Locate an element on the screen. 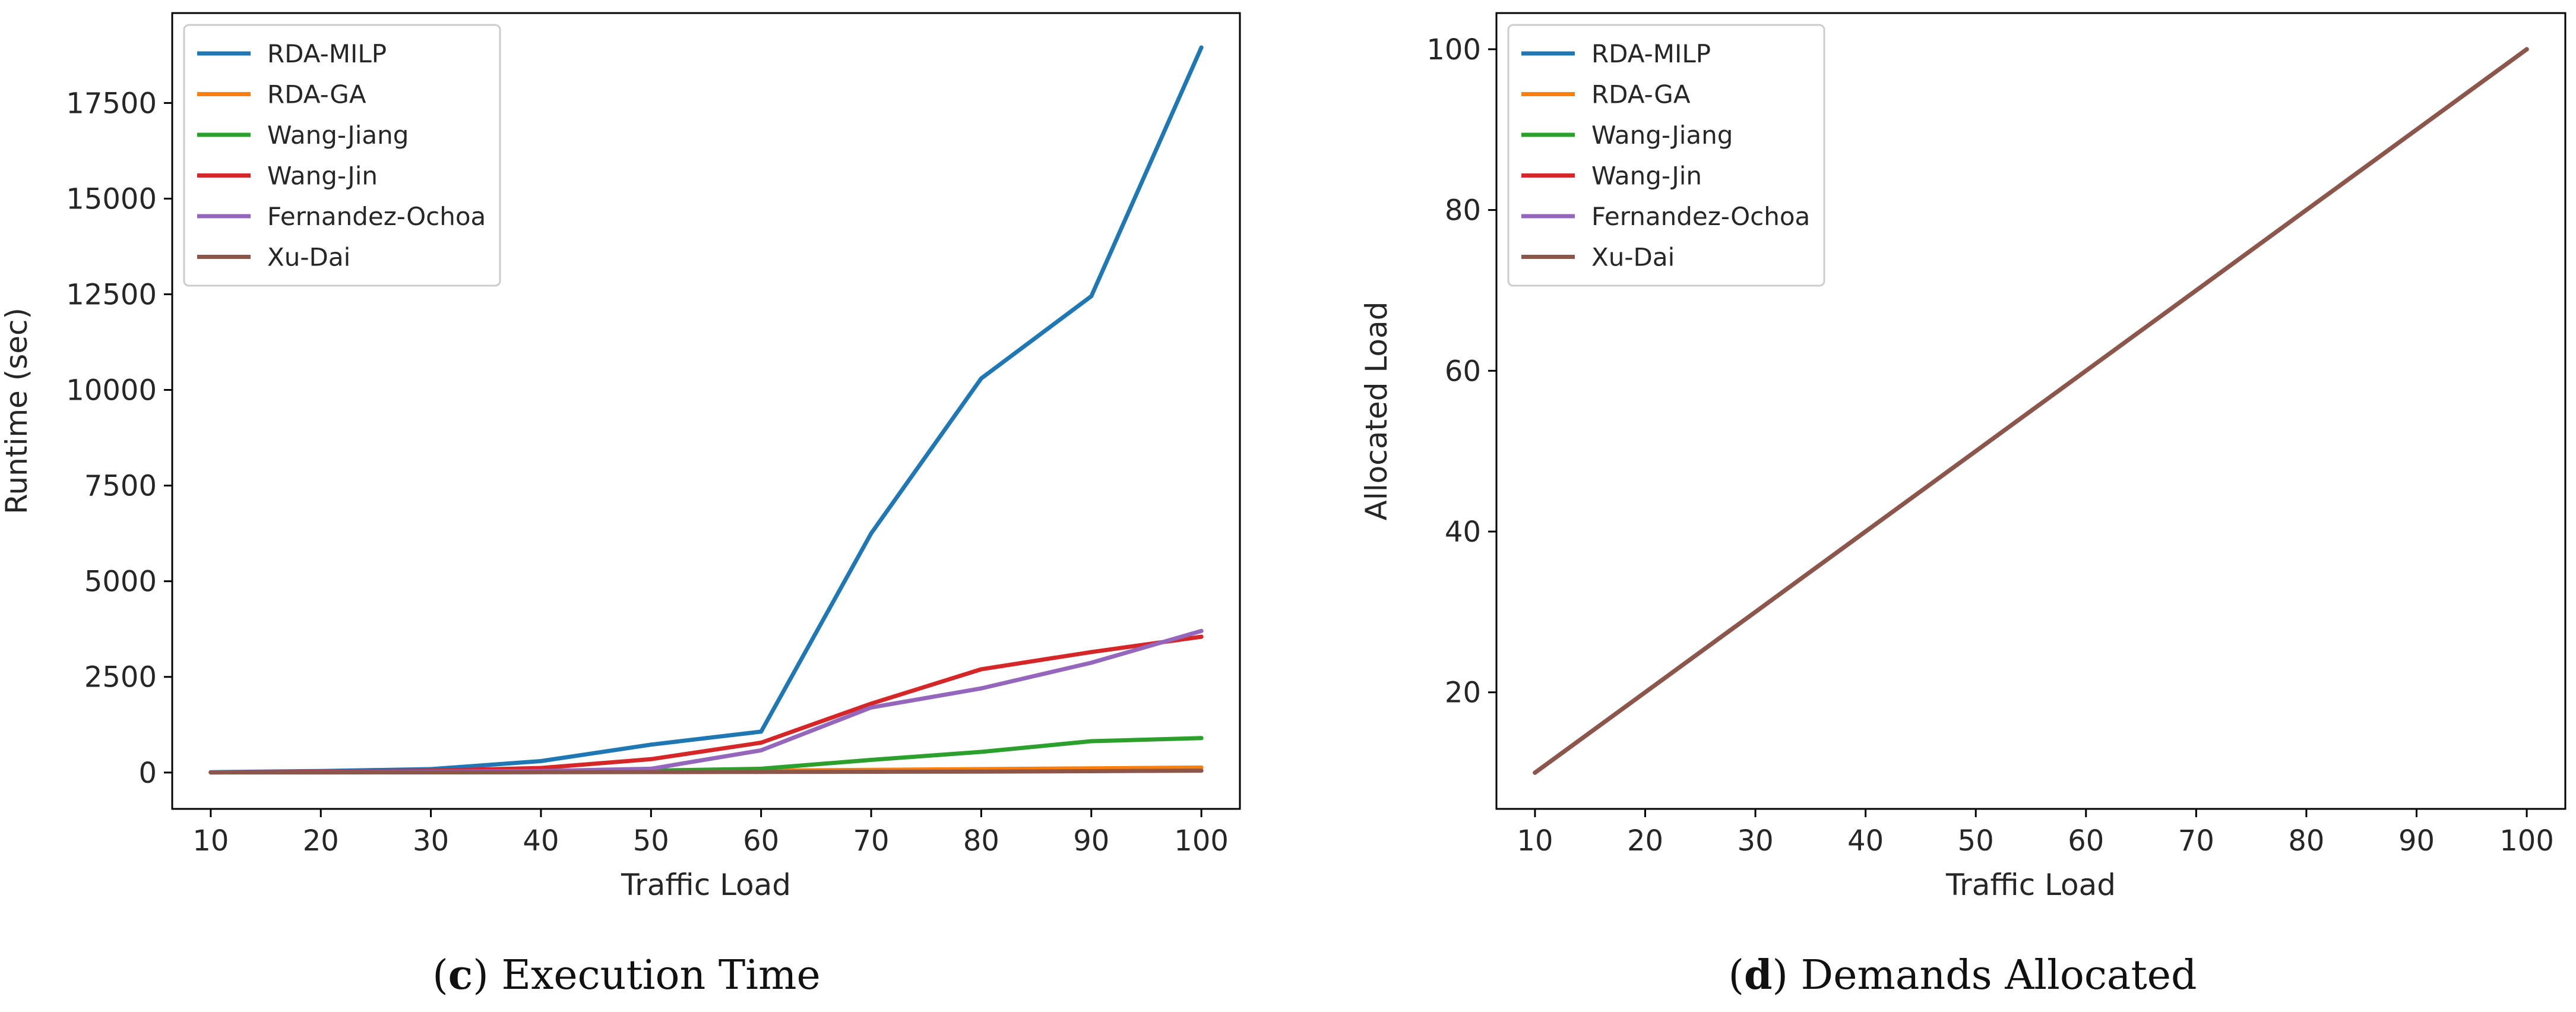 The height and width of the screenshot is (1012, 2576). y-tick-label: 20 is located at coordinates (1463, 693).